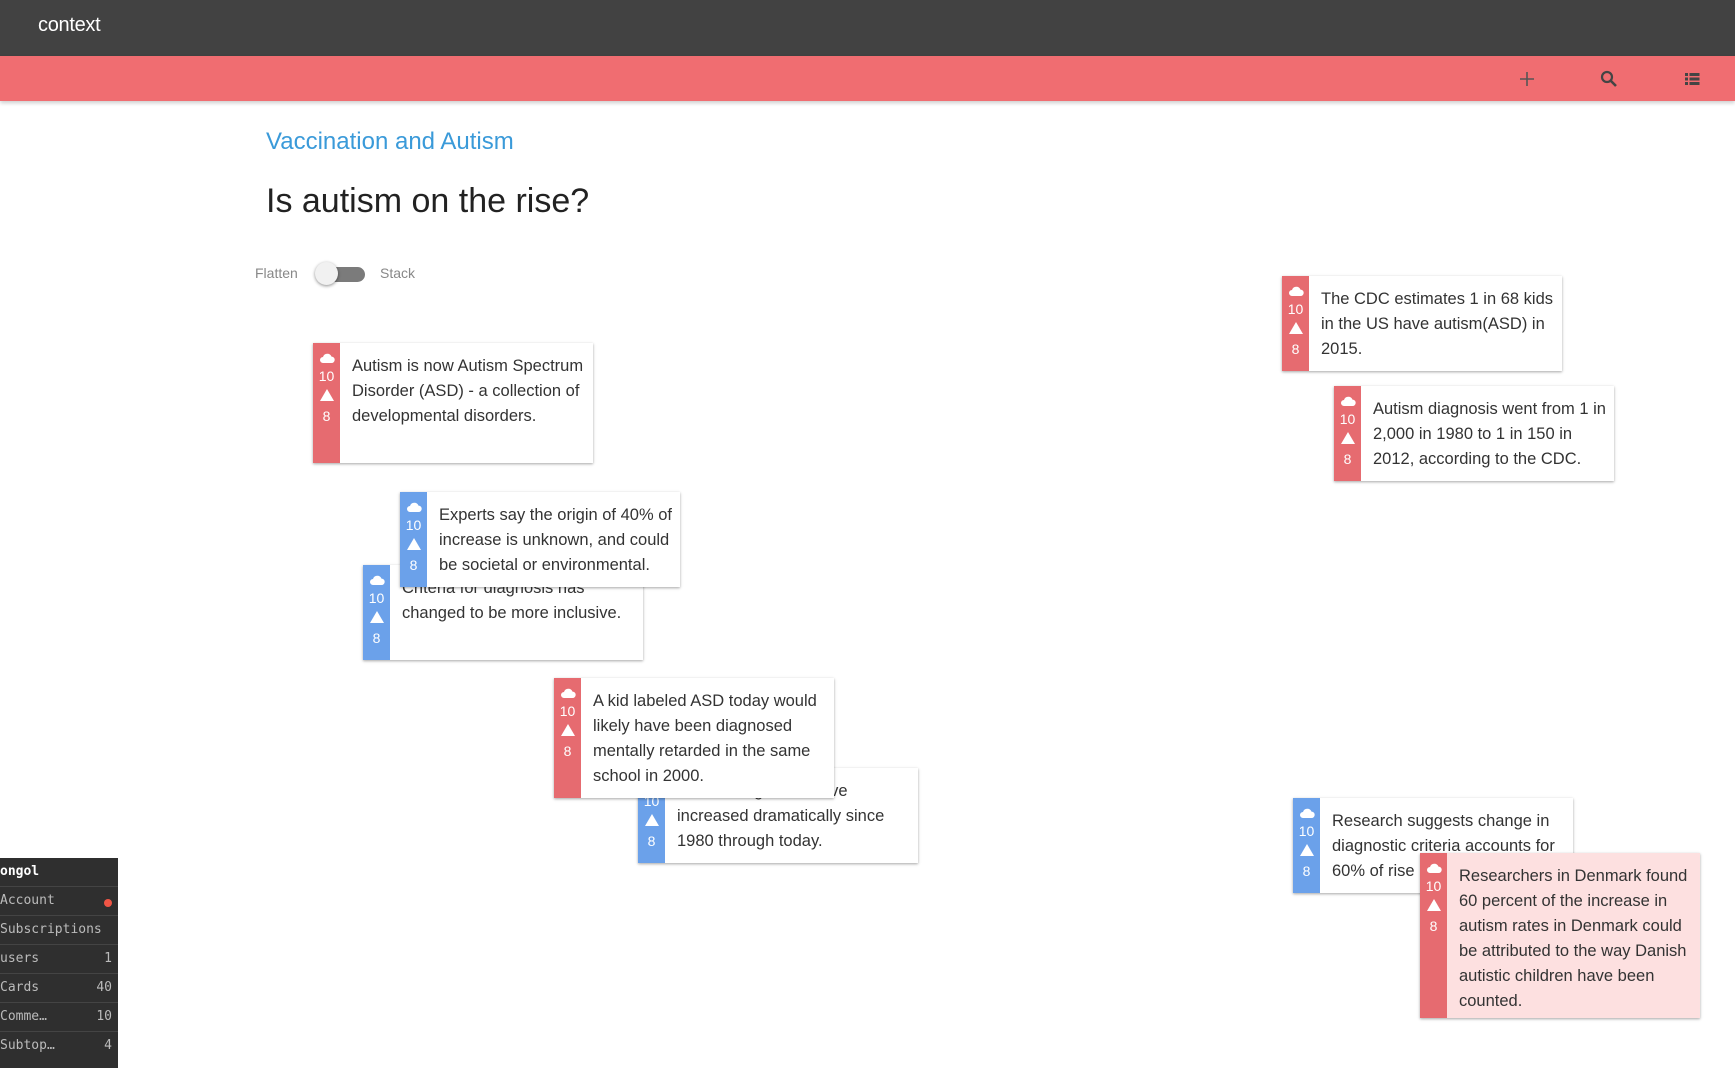  What do you see at coordinates (867, 78) in the screenshot?
I see `toolbar` at bounding box center [867, 78].